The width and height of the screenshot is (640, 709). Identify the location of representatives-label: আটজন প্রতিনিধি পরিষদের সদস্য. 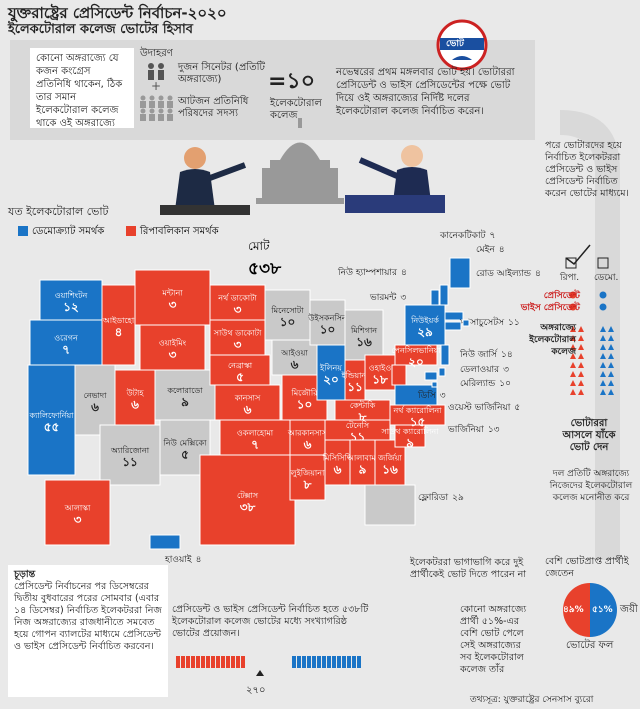
(213, 107).